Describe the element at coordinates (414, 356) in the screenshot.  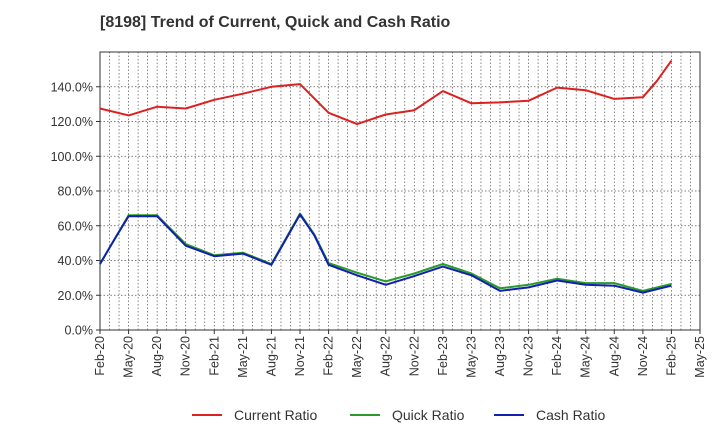
I see `x-tick-label: Nov-22` at that location.